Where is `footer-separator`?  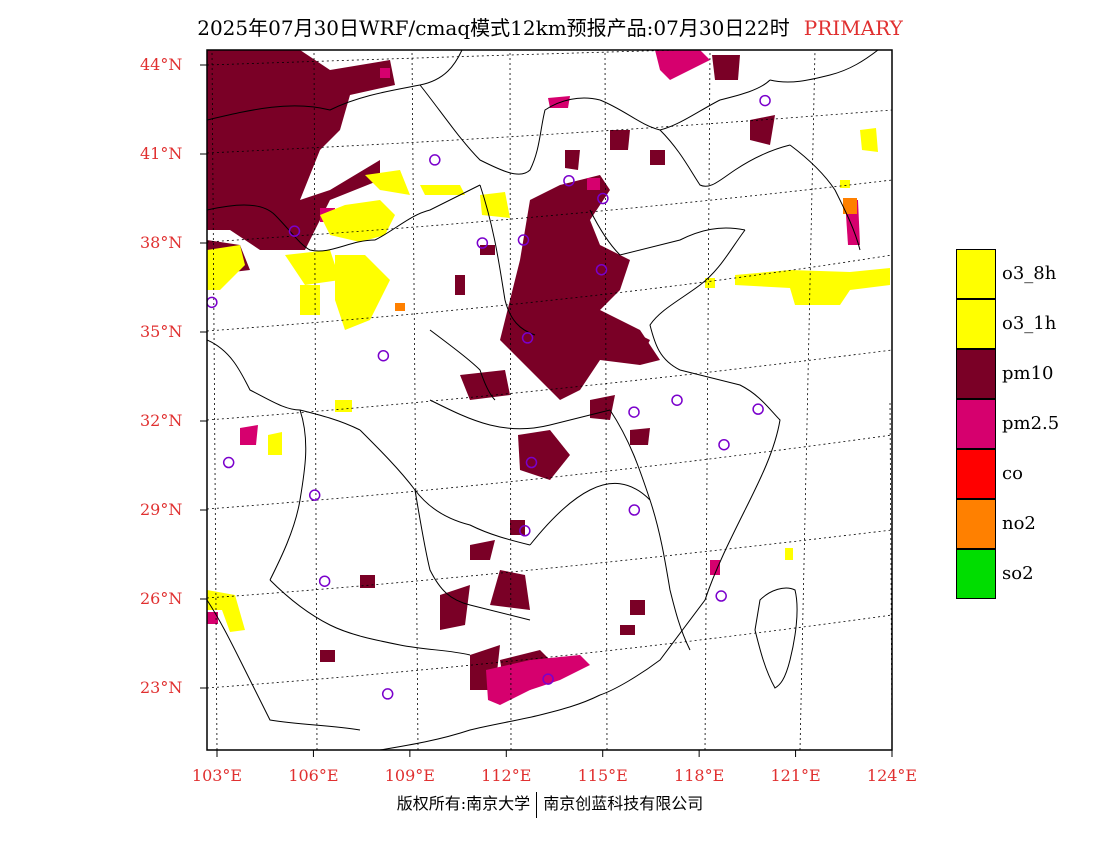
footer-separator is located at coordinates (537, 804).